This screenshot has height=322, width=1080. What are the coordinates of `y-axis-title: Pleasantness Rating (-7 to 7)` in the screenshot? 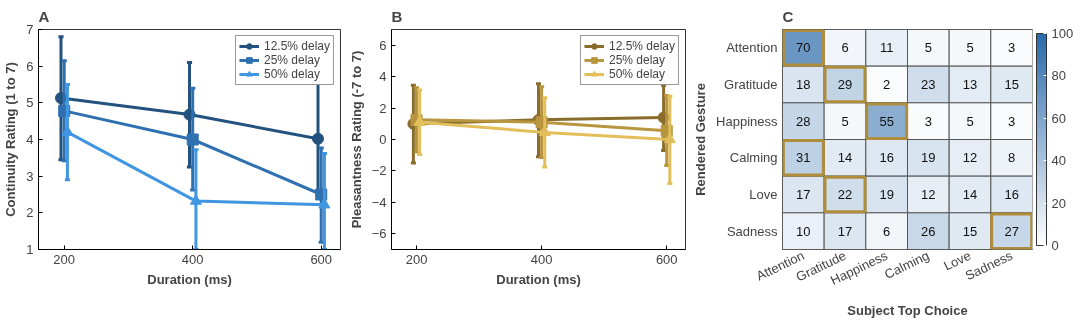 It's located at (356, 139).